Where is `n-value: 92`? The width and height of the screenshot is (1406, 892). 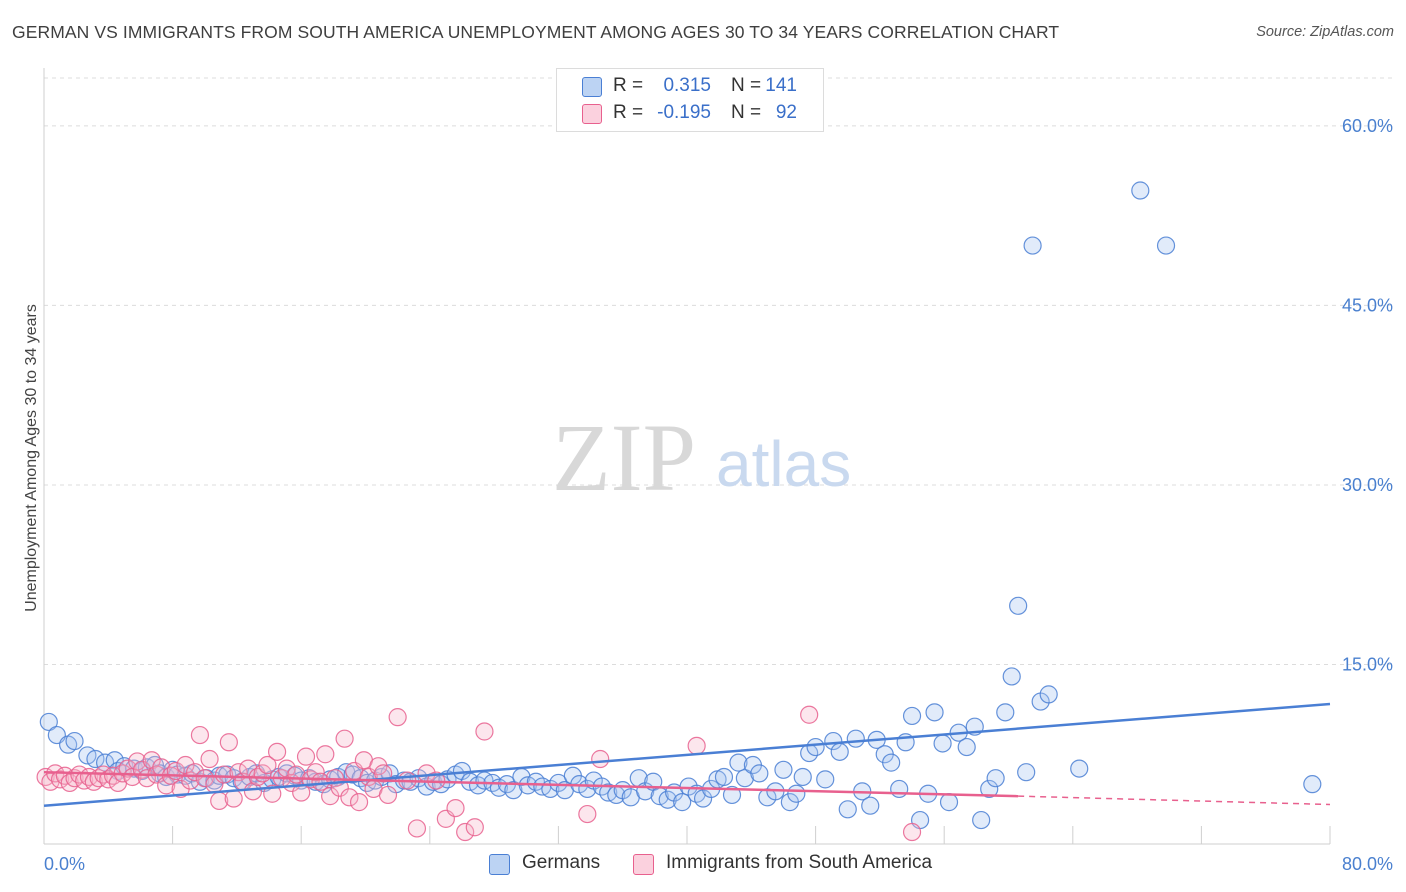
n-value: 92 is located at coordinates (786, 112).